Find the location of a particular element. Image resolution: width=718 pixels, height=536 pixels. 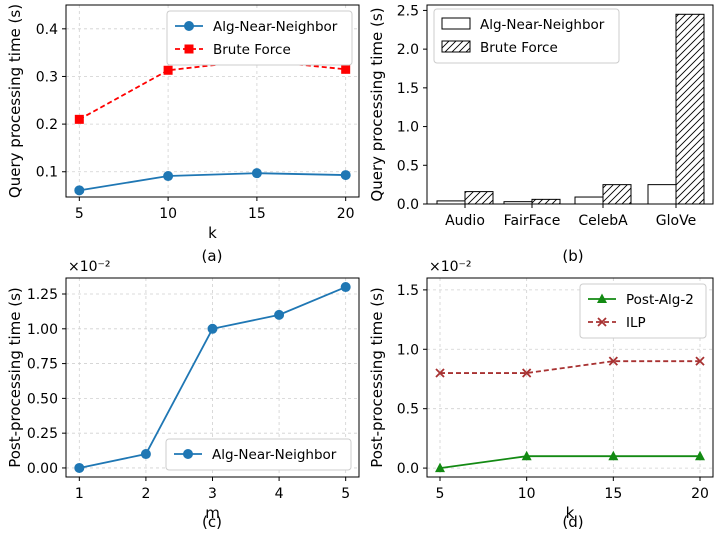

xlabel-d: k is located at coordinates (570, 513).